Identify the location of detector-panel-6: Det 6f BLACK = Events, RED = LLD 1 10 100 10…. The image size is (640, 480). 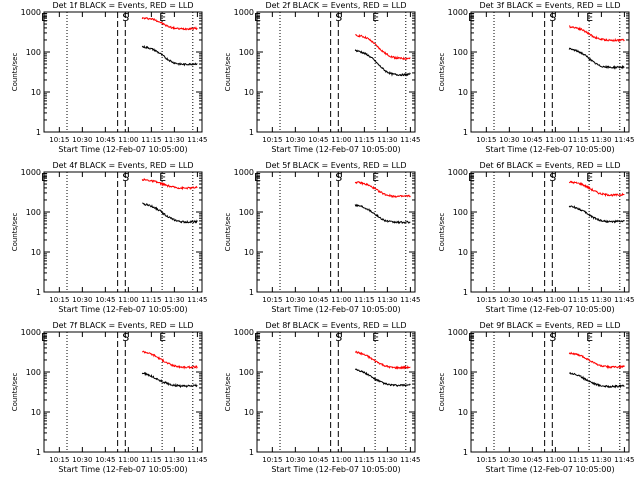
(536, 237).